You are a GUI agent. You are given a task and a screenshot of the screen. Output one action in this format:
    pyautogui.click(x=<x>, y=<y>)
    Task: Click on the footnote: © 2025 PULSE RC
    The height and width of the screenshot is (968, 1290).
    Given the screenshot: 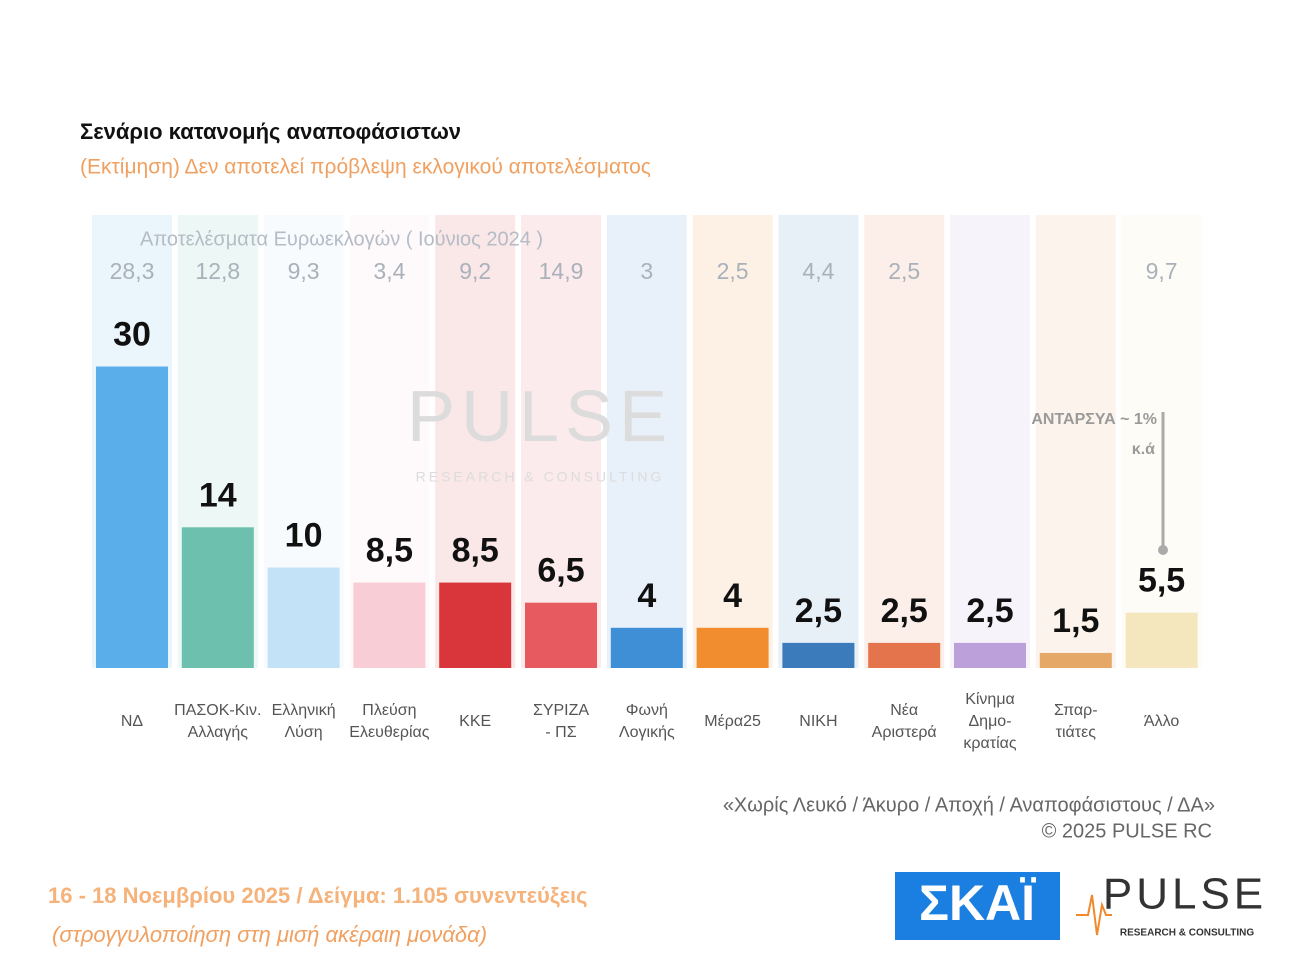 What is the action you would take?
    pyautogui.click(x=1127, y=831)
    